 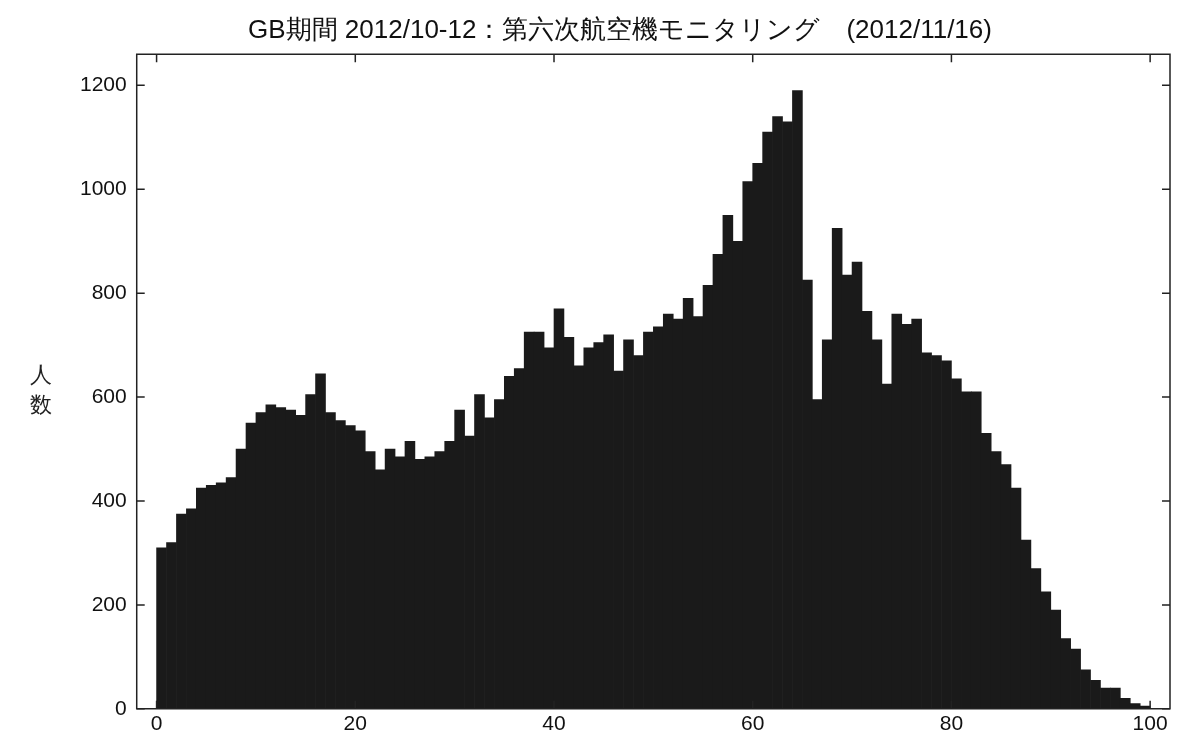 What do you see at coordinates (103, 84) in the screenshot?
I see `y-tick-label: 1200` at bounding box center [103, 84].